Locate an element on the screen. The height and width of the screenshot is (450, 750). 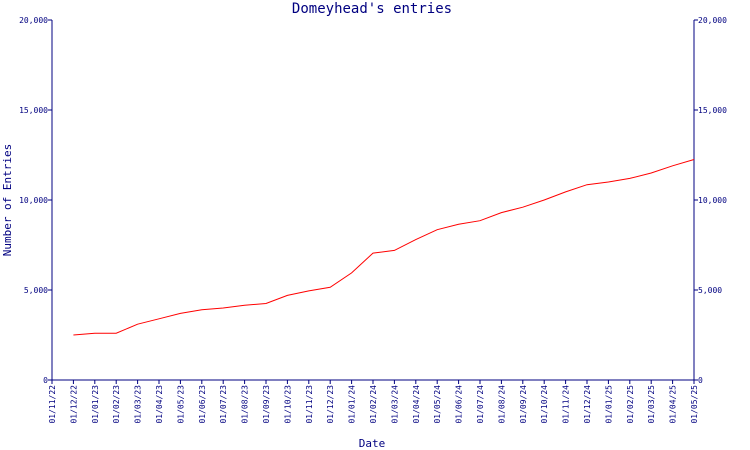
x-tick-label: 01/05/23 is located at coordinates (180, 404).